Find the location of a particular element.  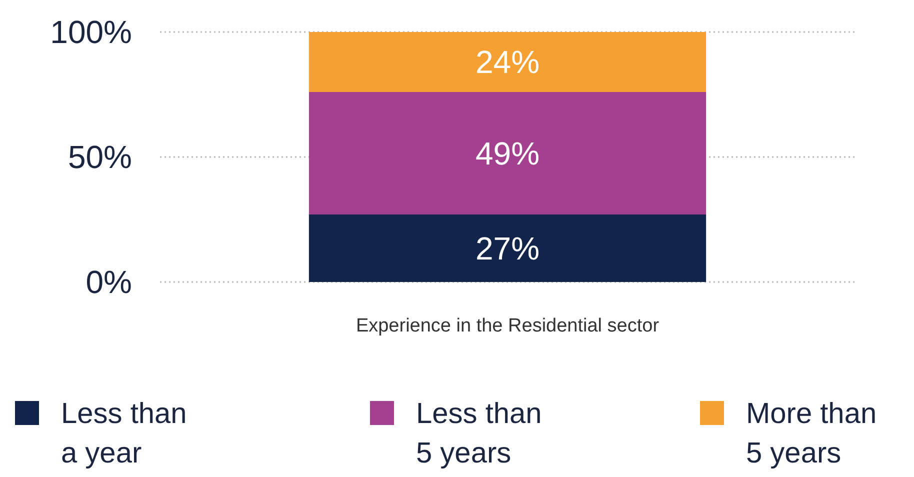

y-tick-label: 0% is located at coordinates (109, 282).